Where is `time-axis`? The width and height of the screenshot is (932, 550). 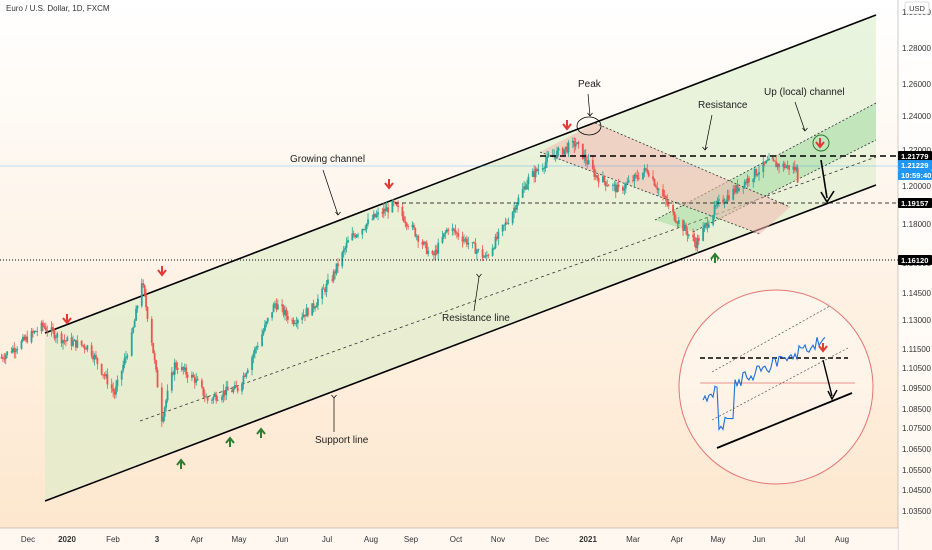
time-axis is located at coordinates (449, 539).